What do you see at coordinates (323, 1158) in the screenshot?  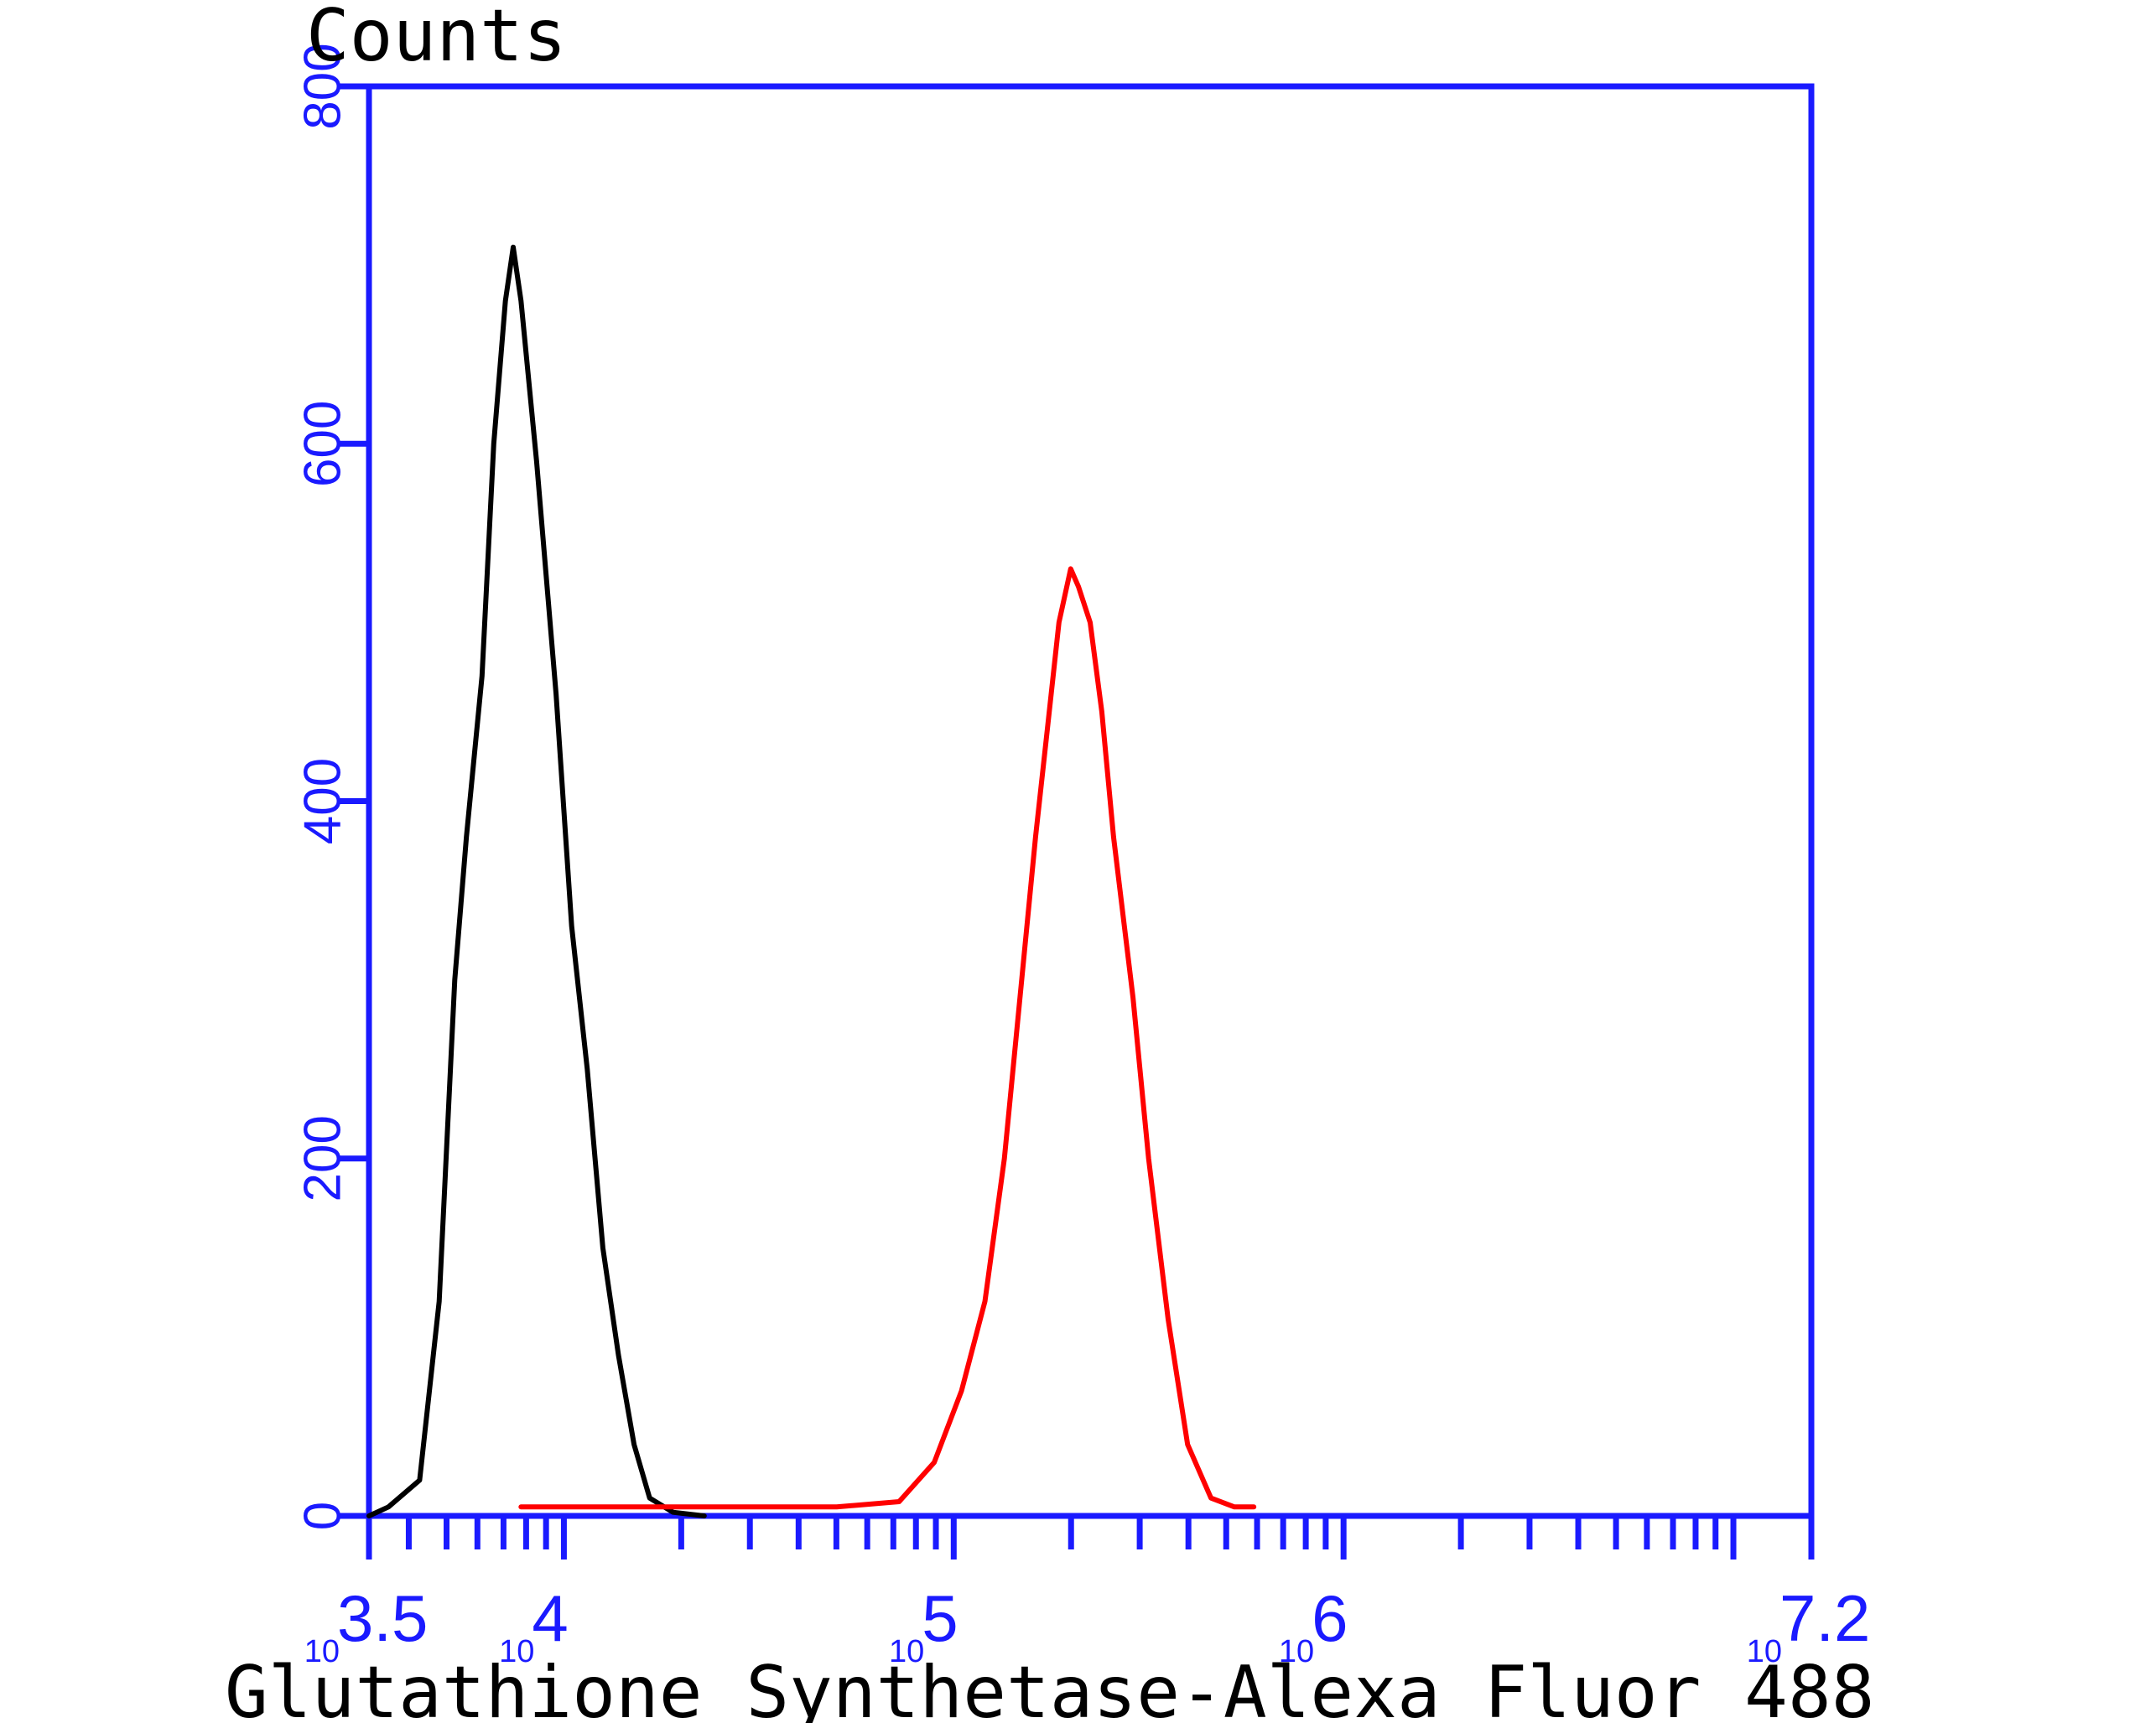 I see `y-tick-label: 200` at bounding box center [323, 1158].